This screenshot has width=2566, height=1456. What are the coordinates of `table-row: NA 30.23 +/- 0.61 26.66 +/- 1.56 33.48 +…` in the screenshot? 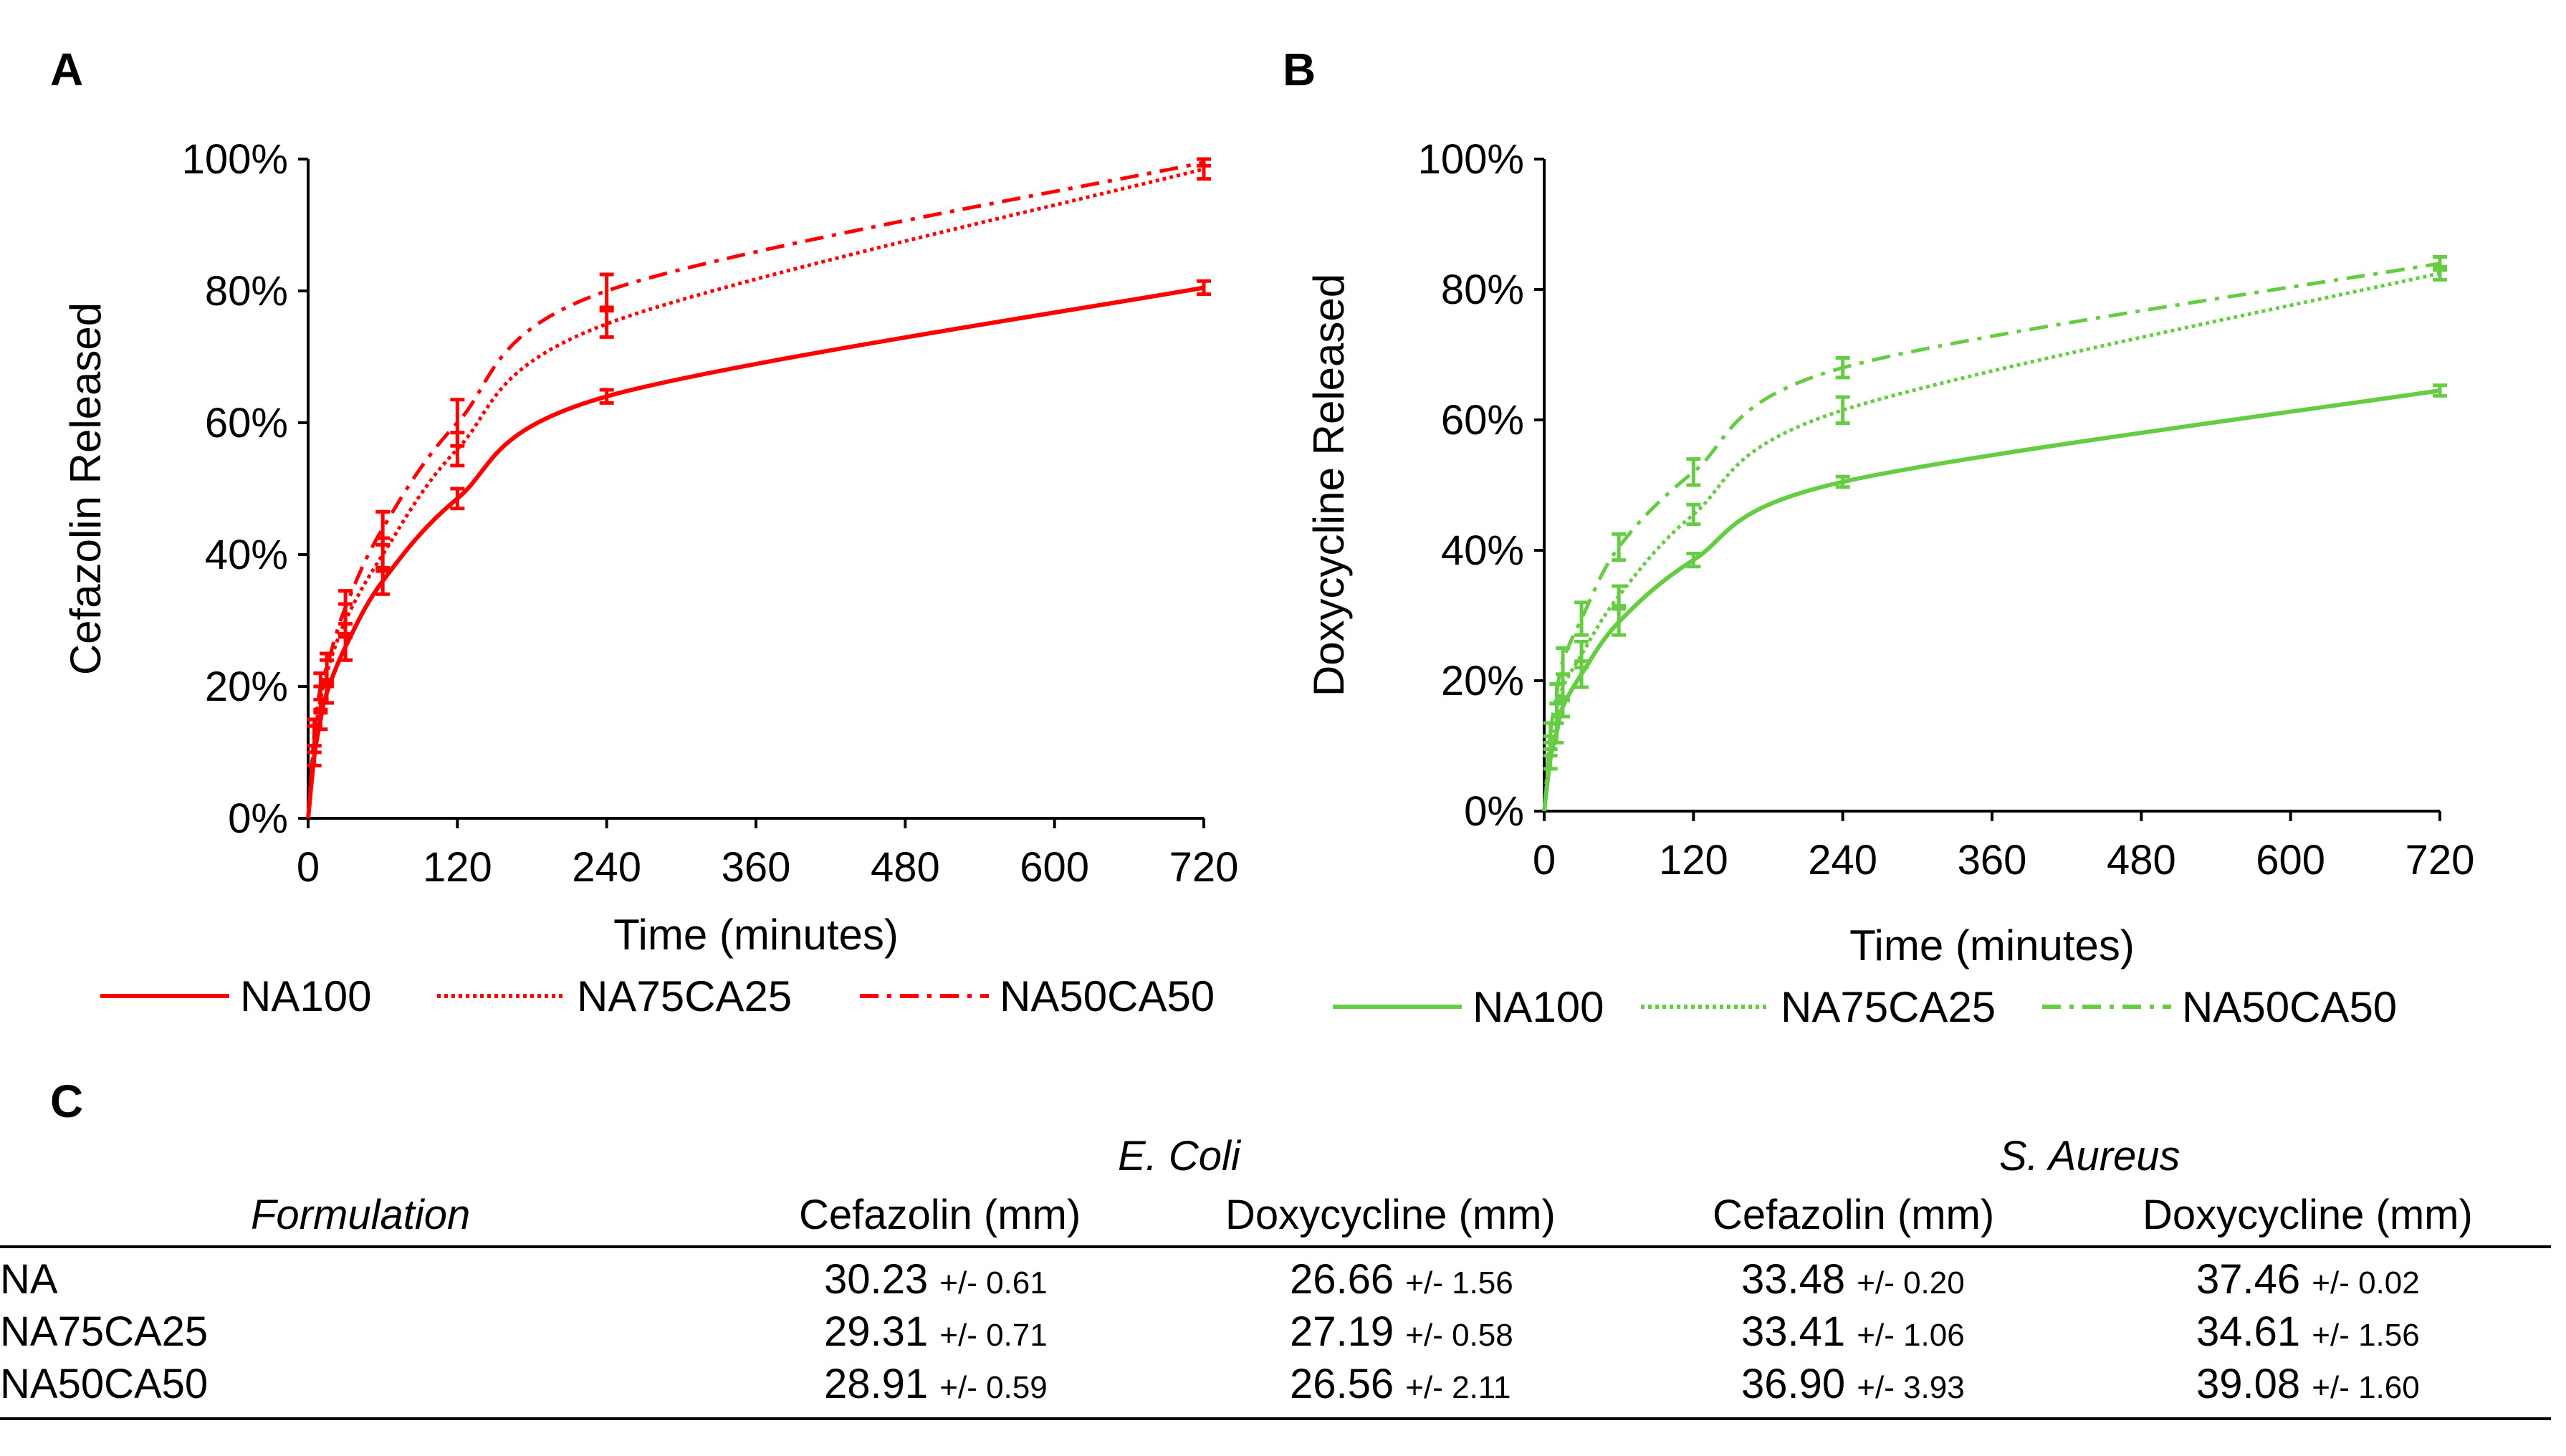 It's located at (1275, 1280).